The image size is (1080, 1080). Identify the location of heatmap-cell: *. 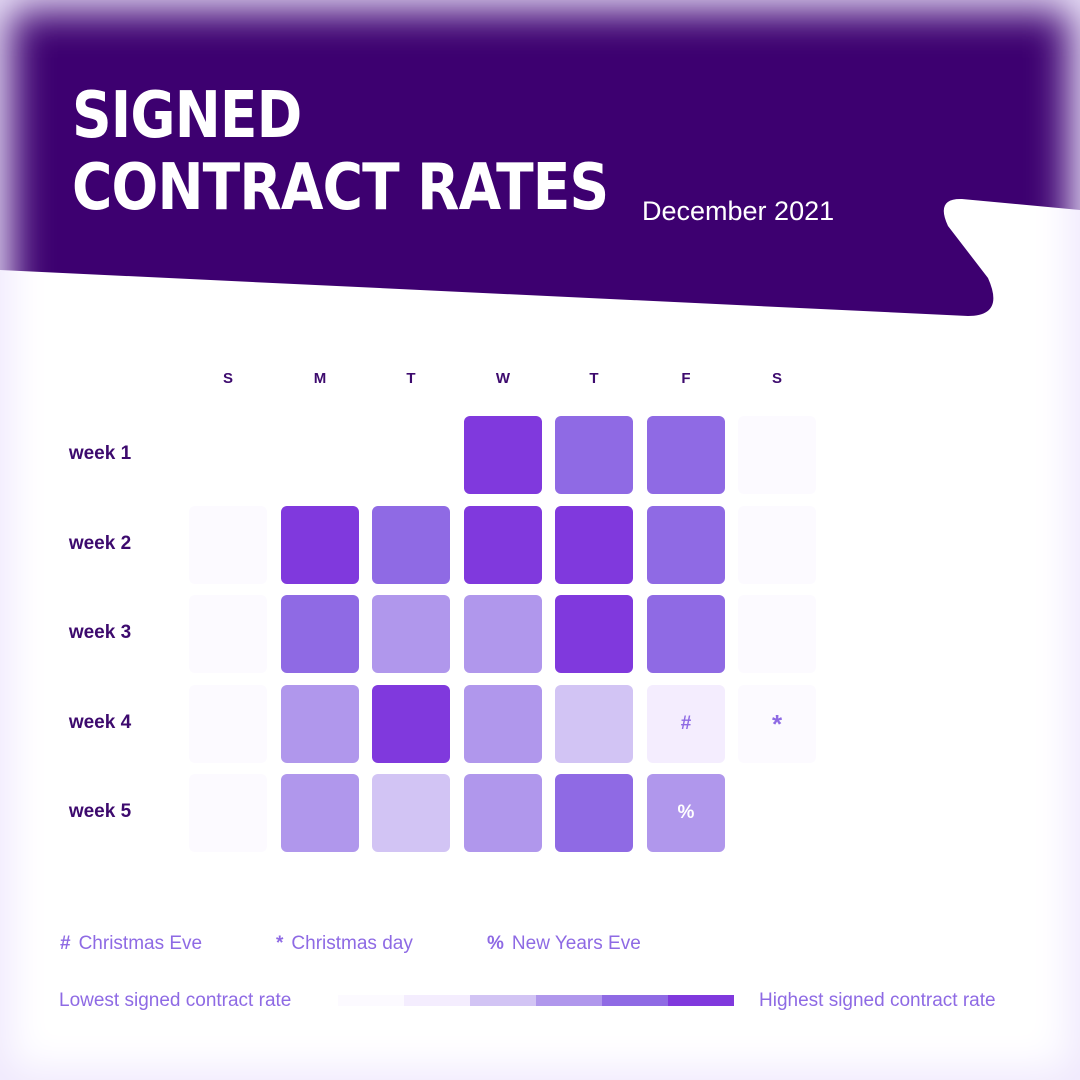
(777, 724).